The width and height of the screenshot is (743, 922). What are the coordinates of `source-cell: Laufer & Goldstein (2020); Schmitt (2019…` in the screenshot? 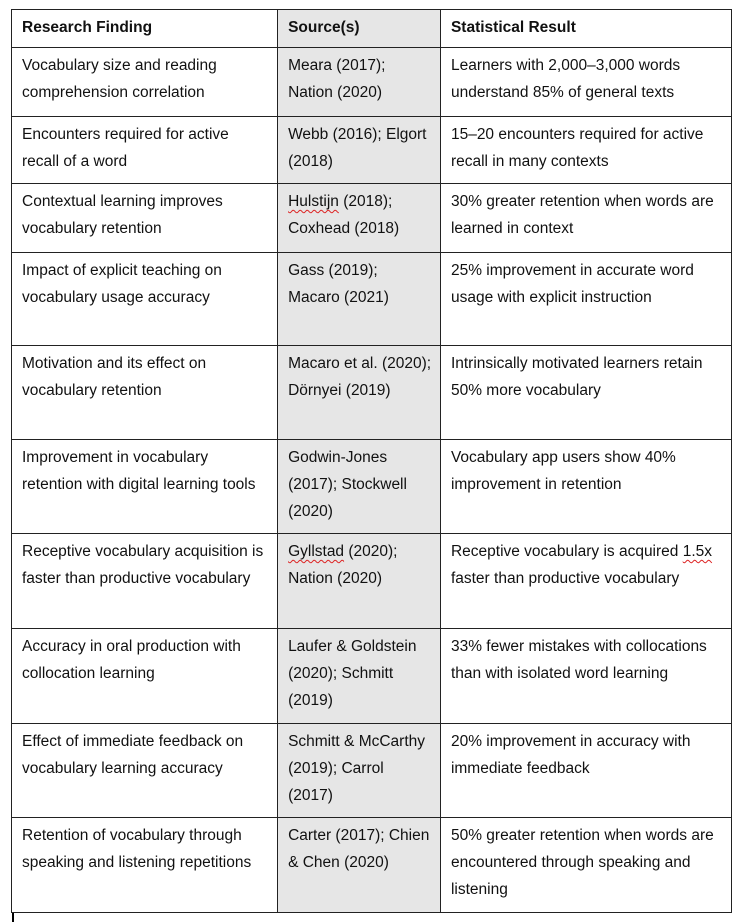 It's located at (359, 676).